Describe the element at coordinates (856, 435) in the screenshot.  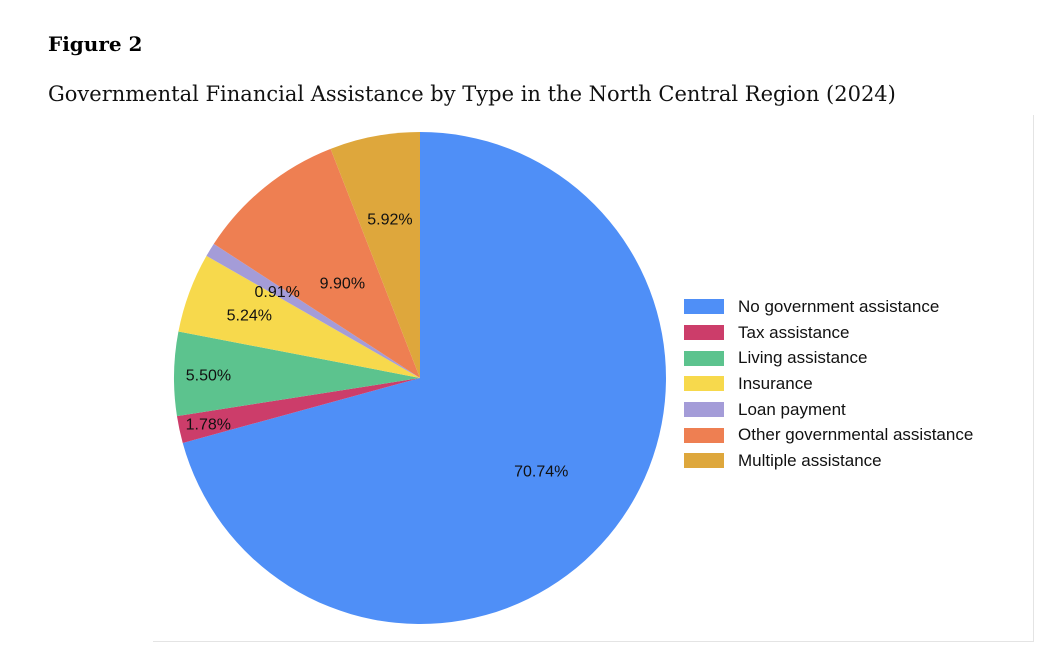
I see `legend-label: Other governmental assistance` at that location.